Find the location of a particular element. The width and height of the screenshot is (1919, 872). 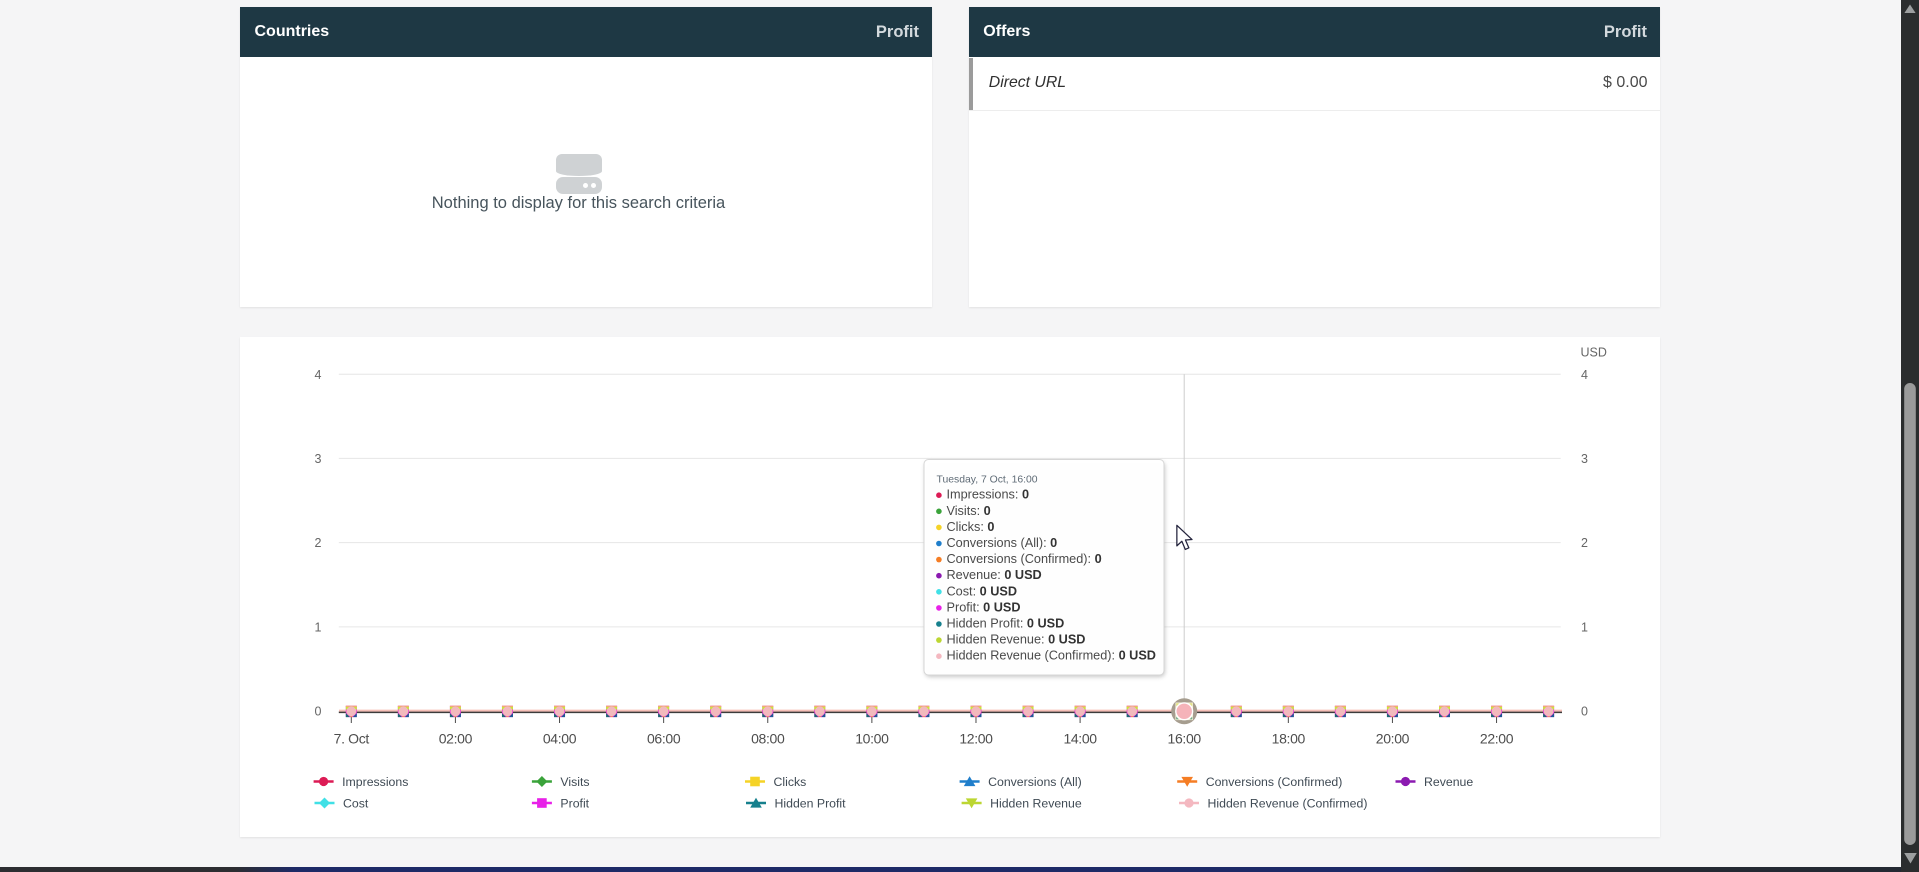

svg-text: Cost: 0 USD is located at coordinates (982, 591).